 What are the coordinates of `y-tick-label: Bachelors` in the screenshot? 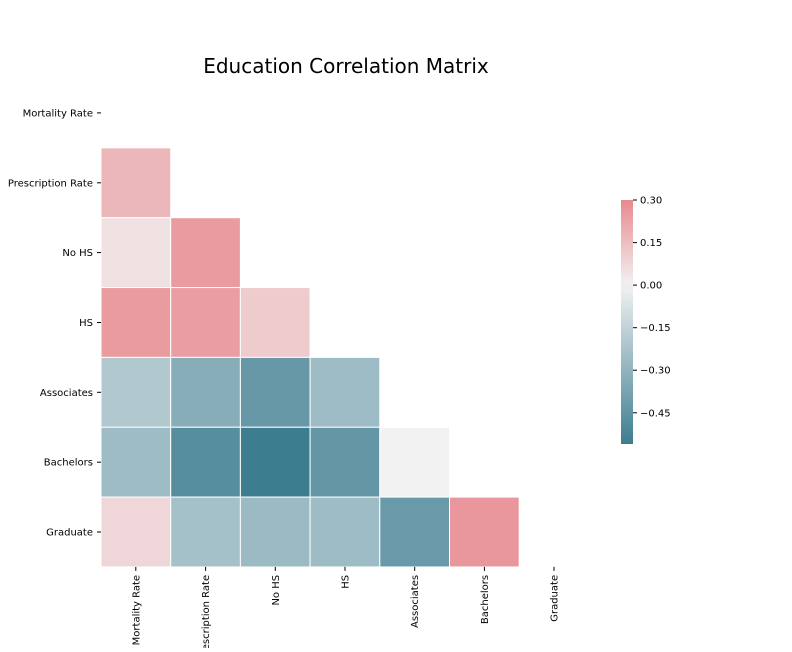 It's located at (68, 463).